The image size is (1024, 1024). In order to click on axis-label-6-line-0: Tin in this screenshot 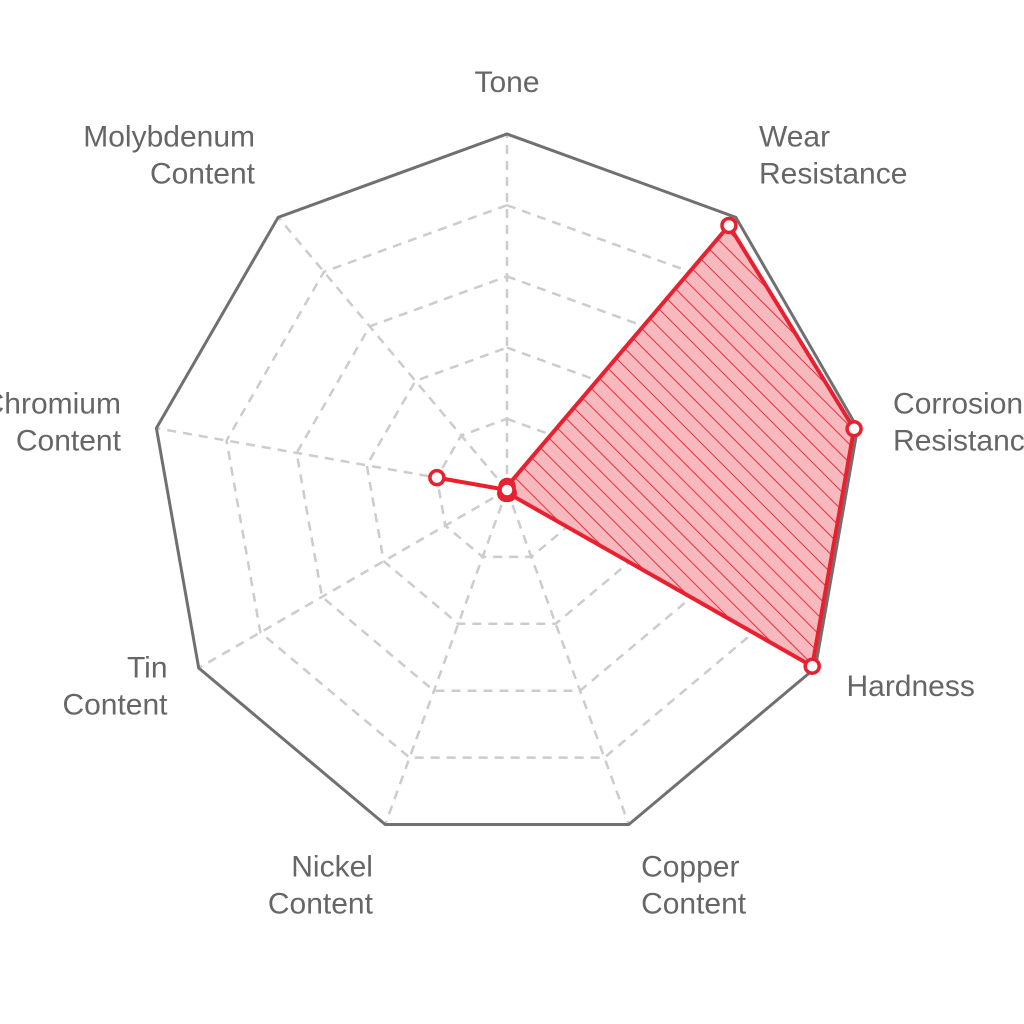, I will do `click(147, 668)`.